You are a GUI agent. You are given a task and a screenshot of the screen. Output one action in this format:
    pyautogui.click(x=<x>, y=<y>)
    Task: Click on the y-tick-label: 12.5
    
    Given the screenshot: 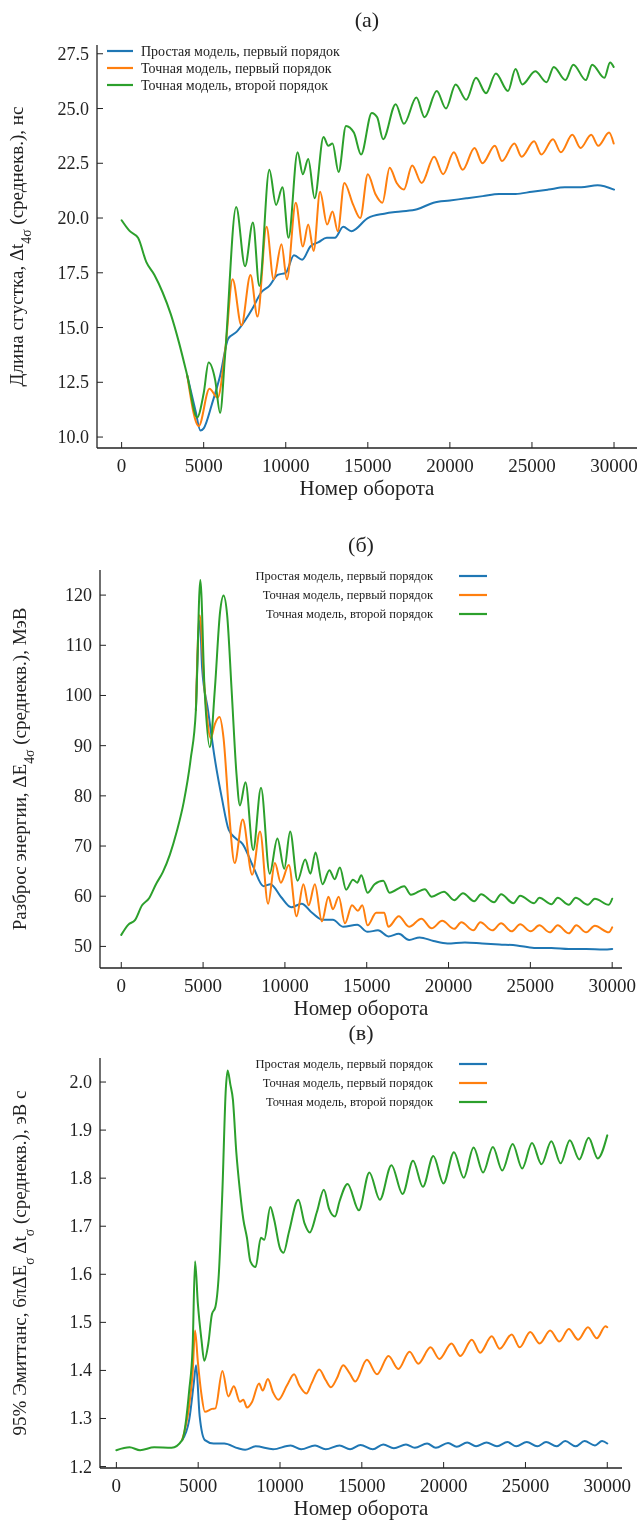 What is the action you would take?
    pyautogui.click(x=73, y=382)
    